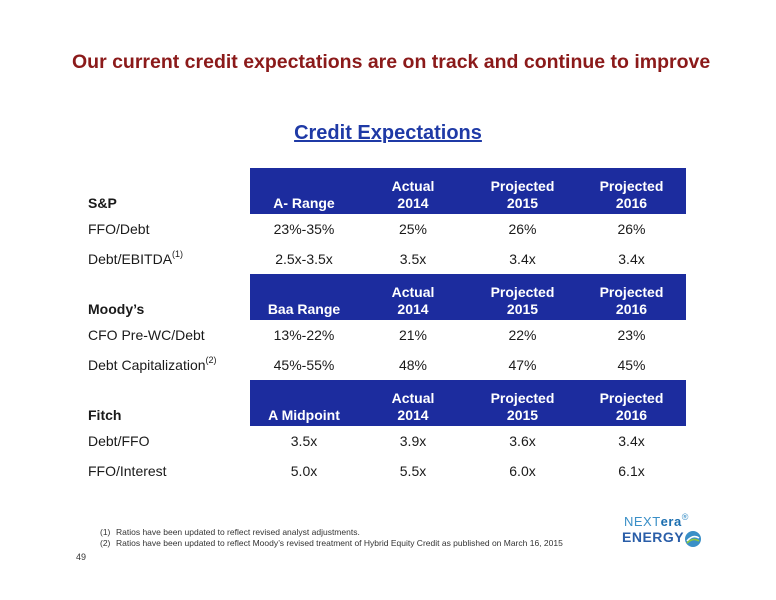  I want to click on logo-wordmark-bottom: ENERGY, so click(653, 537).